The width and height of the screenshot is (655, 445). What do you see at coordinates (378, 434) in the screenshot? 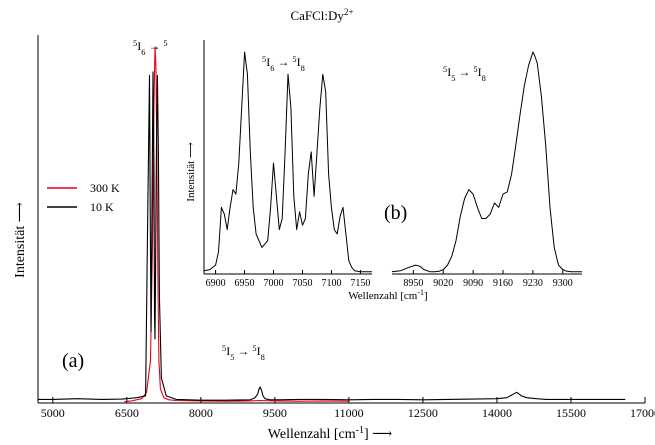
I see `x-axis-label-text: ] ⟶` at bounding box center [378, 434].